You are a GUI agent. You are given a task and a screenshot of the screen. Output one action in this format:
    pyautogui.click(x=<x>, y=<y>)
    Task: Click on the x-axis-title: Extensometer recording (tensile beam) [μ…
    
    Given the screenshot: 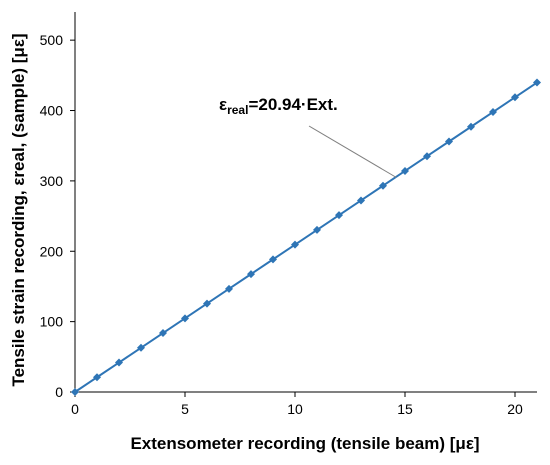 What is the action you would take?
    pyautogui.click(x=304, y=443)
    